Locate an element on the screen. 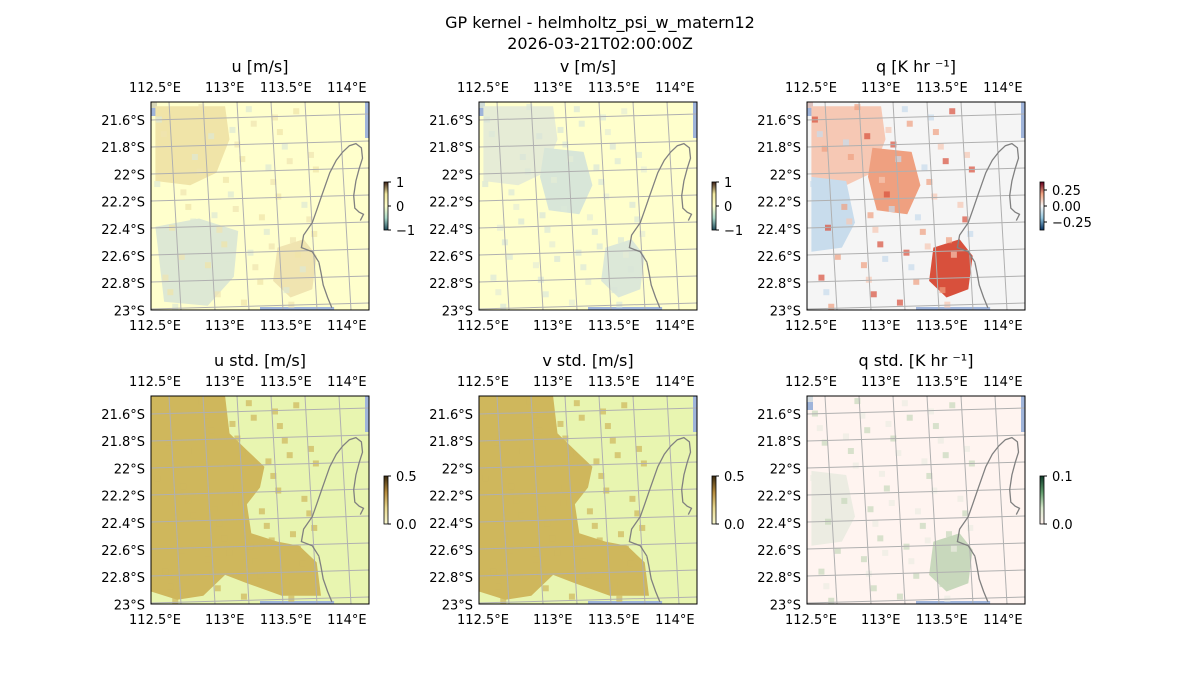  y-tick-label: 22.8°S is located at coordinates (123, 578).